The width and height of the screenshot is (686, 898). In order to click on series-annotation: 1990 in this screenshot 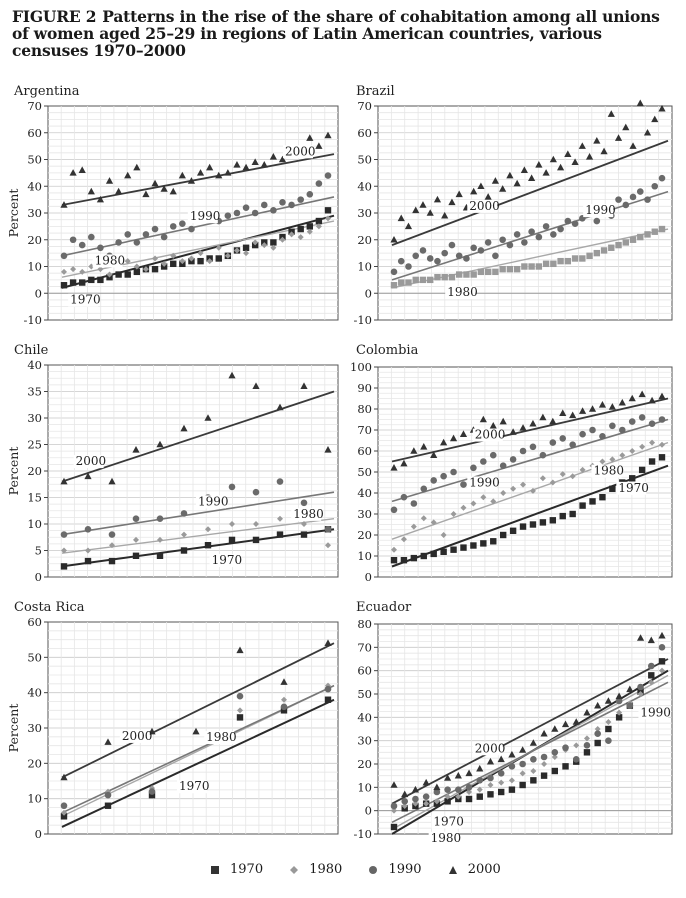, I will do `click(205, 216)`.